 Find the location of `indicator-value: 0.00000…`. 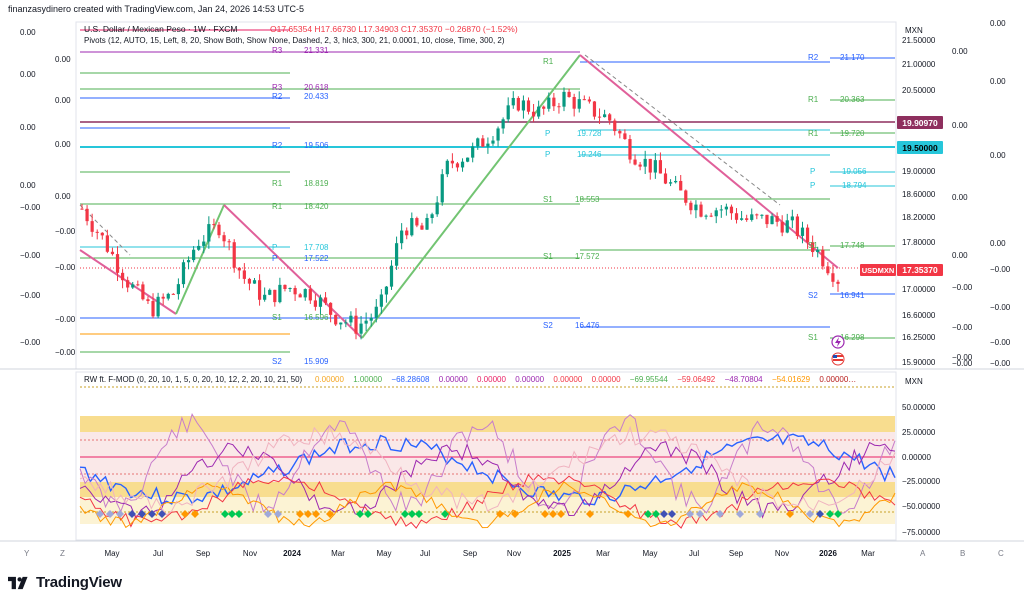

indicator-value: 0.00000… is located at coordinates (837, 379).